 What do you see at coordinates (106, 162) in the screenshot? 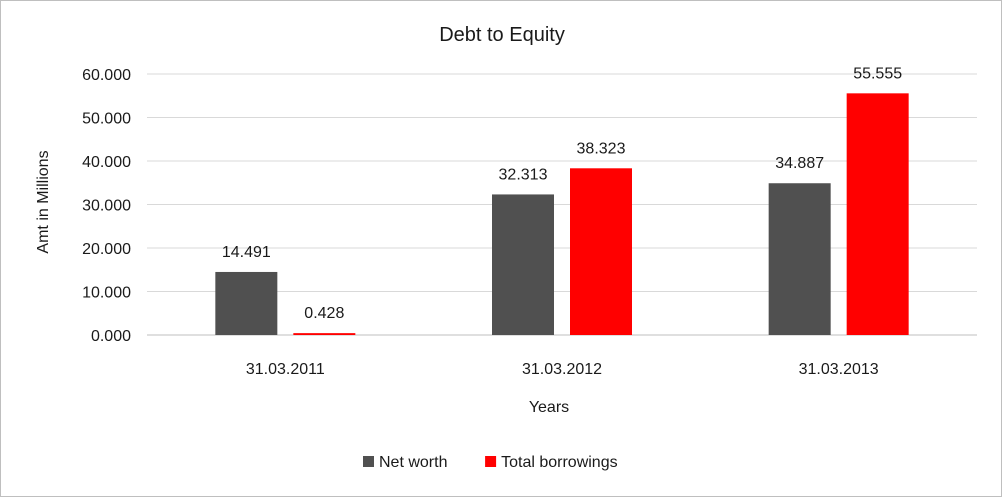
I see `y-tick-label: 40.000` at bounding box center [106, 162].